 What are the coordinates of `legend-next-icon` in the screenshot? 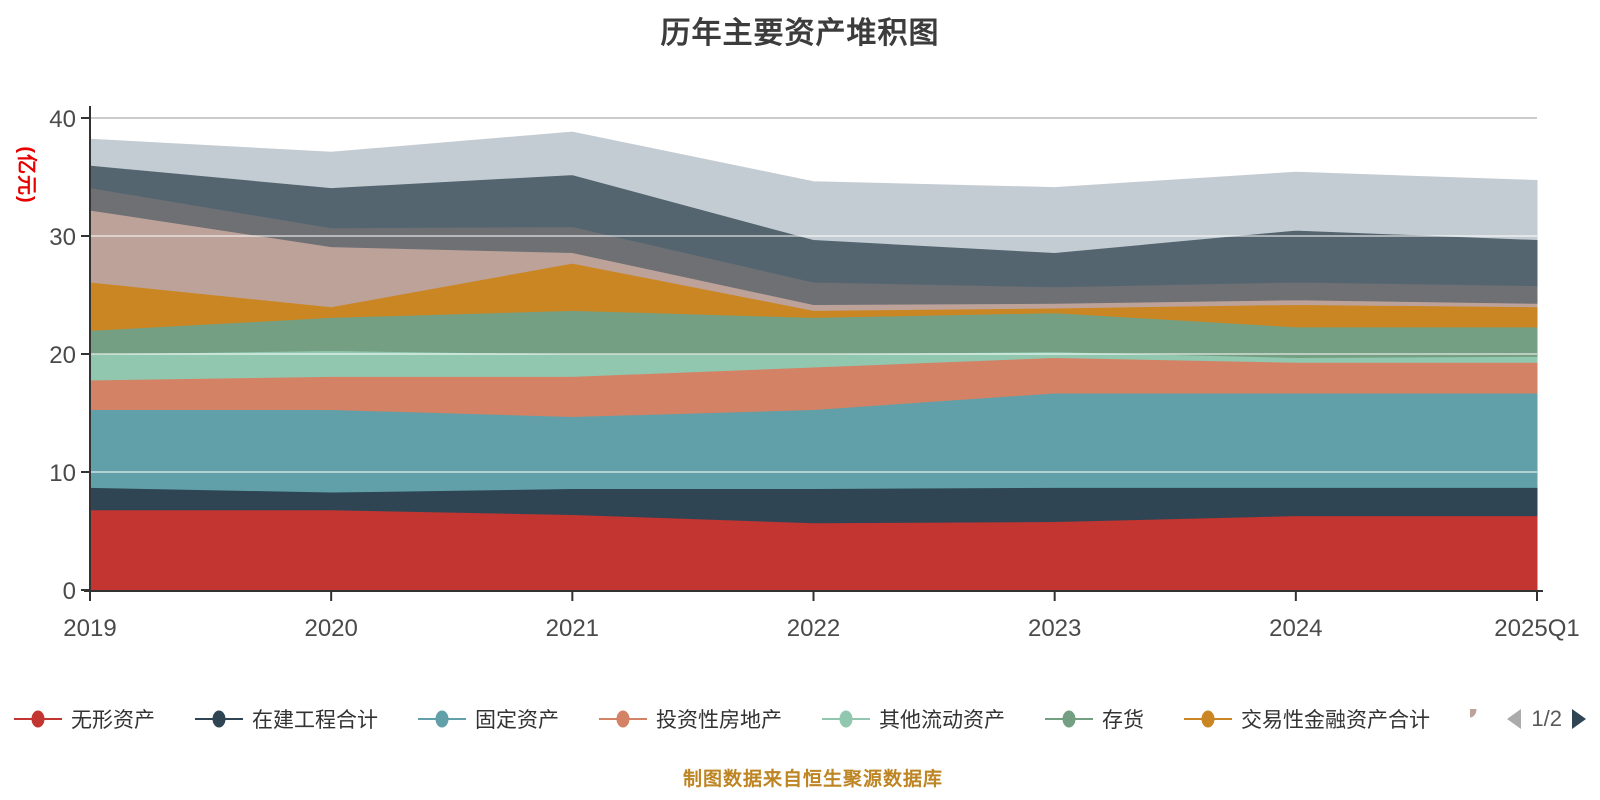 It's located at (1579, 719).